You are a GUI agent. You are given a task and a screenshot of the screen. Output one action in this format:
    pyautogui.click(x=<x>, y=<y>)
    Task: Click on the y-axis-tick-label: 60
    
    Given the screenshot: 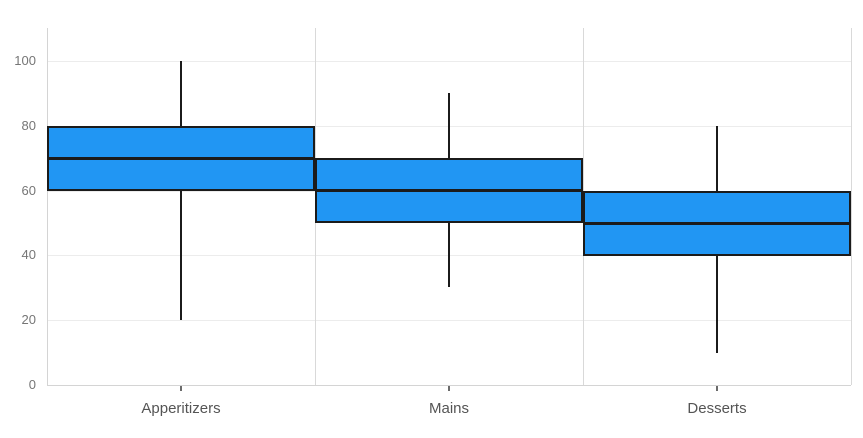 What is the action you would take?
    pyautogui.click(x=28, y=190)
    